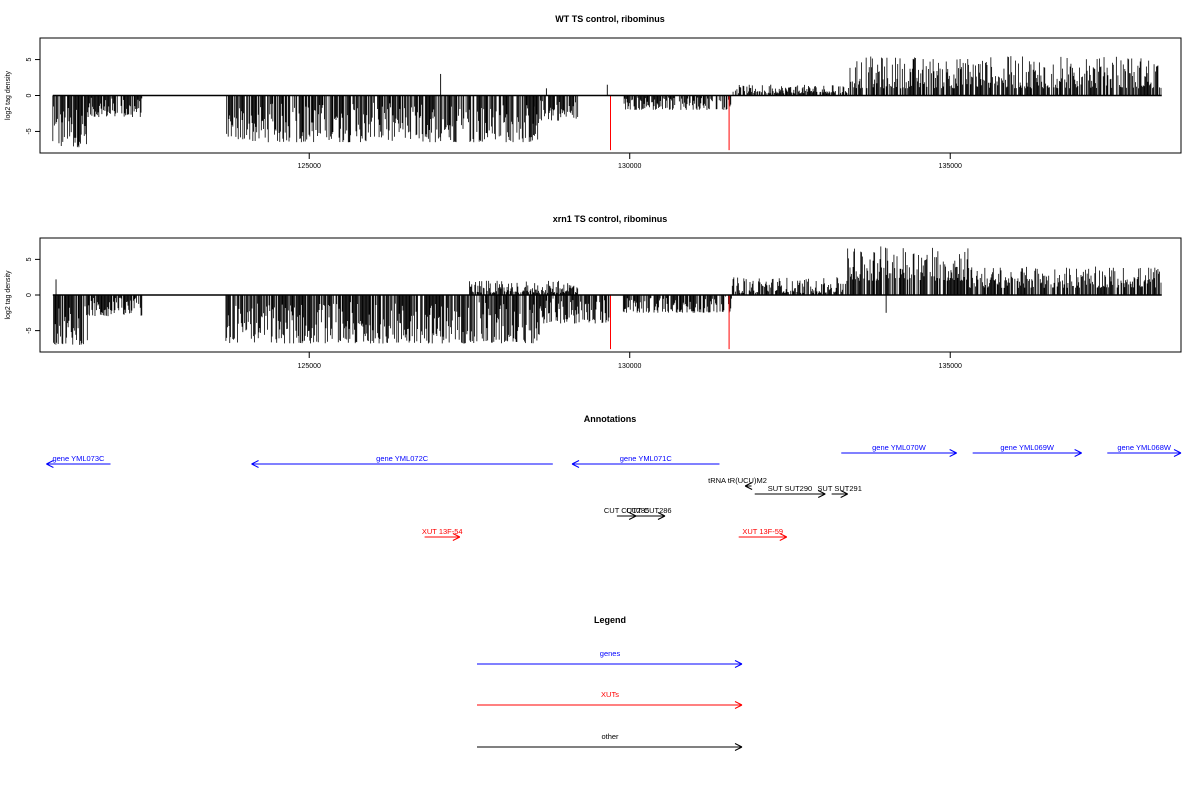  I want to click on annotation-arrow: SUT SUT290, so click(790, 491).